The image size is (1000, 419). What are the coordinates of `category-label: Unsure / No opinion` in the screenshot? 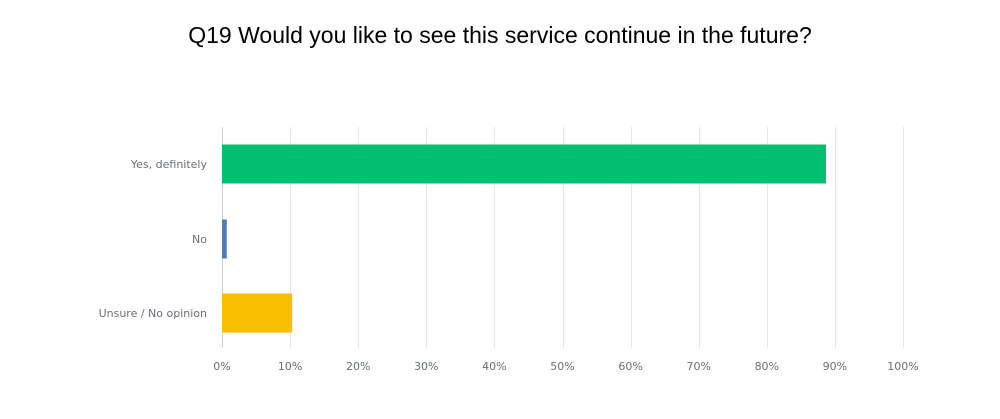 It's located at (153, 313).